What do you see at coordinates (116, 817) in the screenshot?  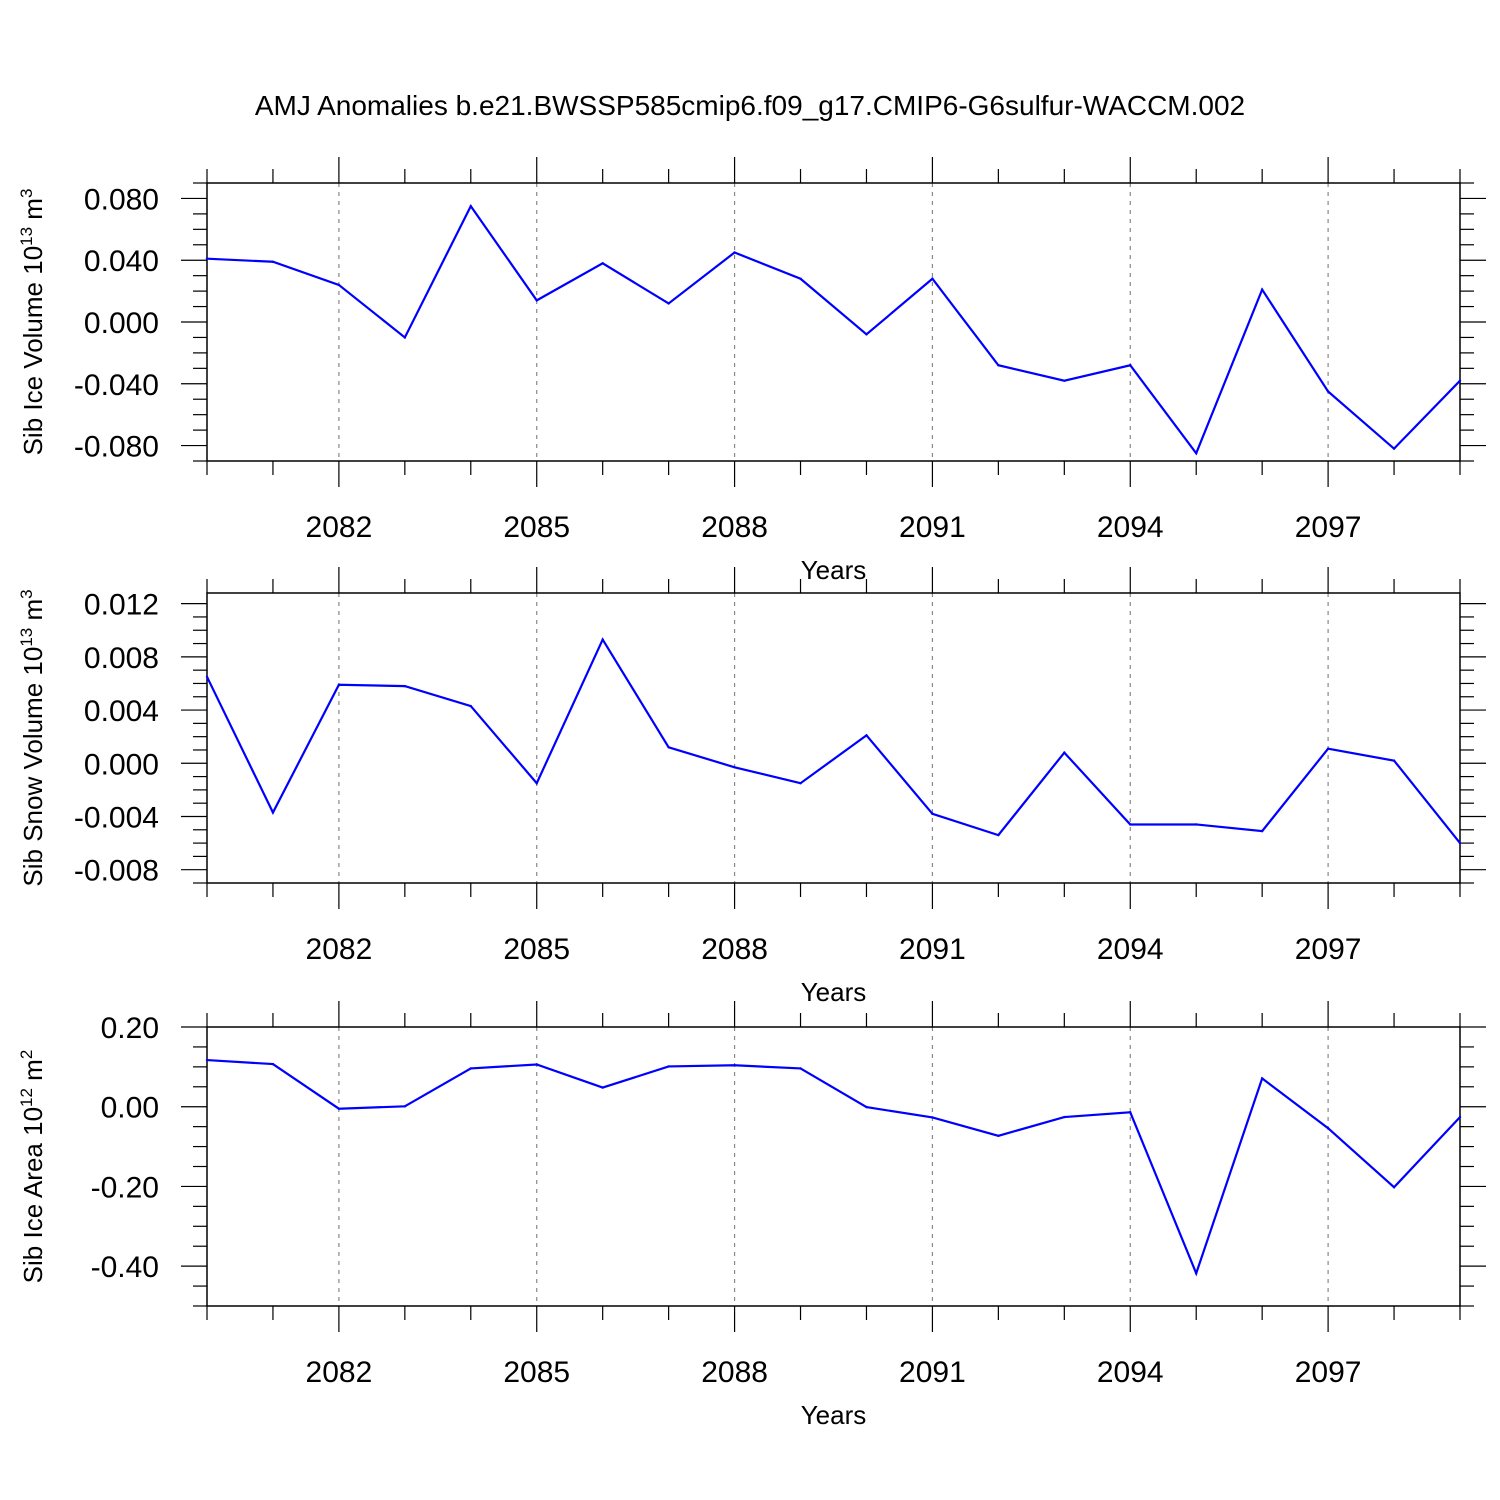 I see `y-tick-label: -0.004` at bounding box center [116, 817].